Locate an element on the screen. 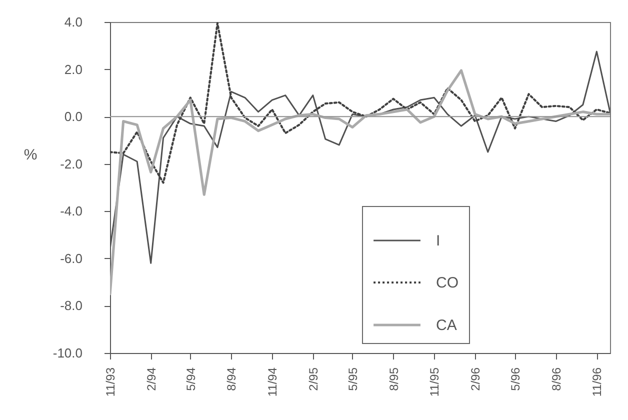  y-axis-title: % is located at coordinates (31, 155).